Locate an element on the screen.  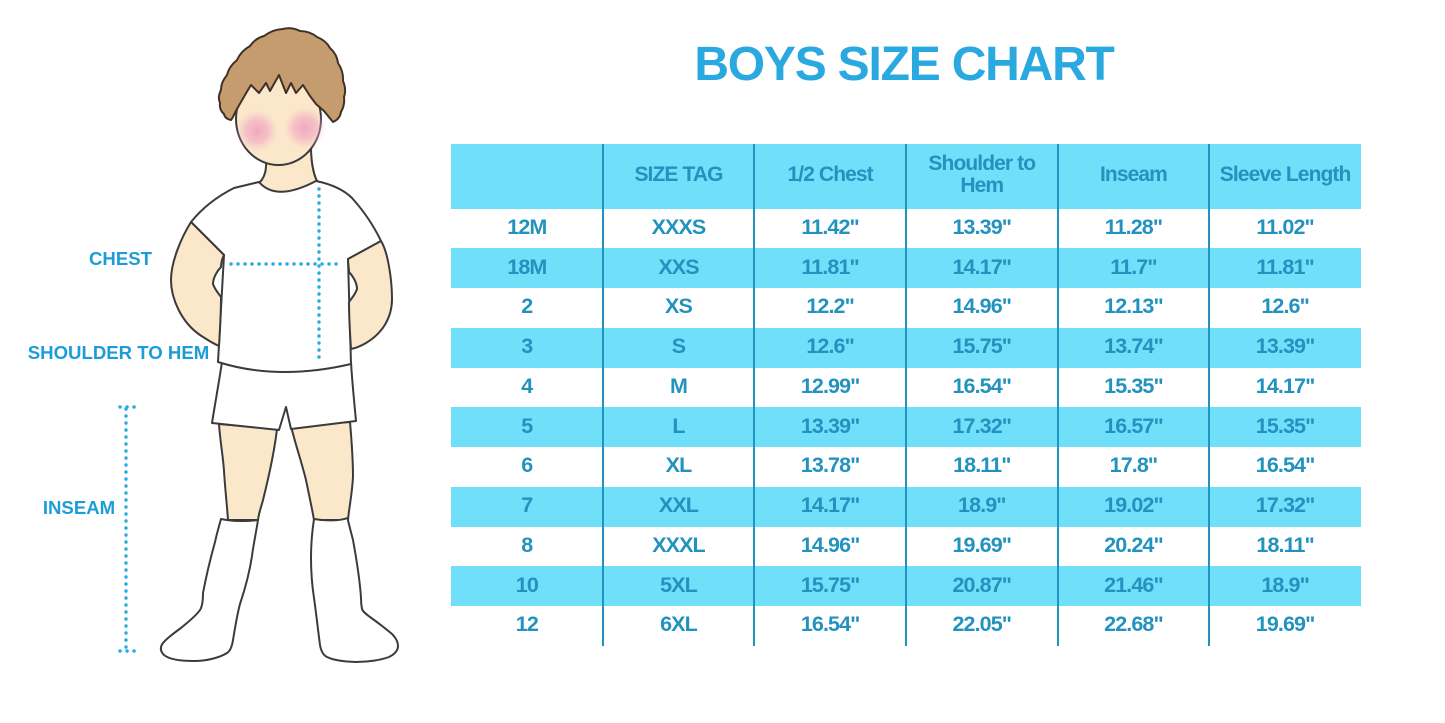
svg-text: SHOULDER TO HEM is located at coordinates (118, 352).